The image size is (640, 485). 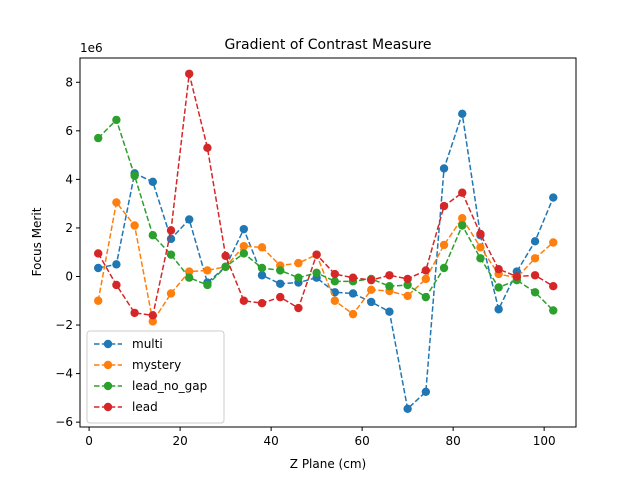 What do you see at coordinates (64, 325) in the screenshot?
I see `y-tick-label: −2` at bounding box center [64, 325].